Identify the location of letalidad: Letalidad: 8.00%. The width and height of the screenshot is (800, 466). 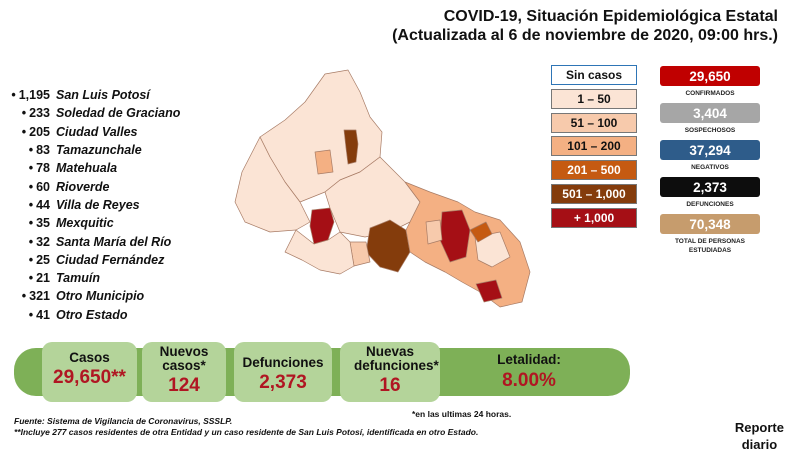
(529, 372).